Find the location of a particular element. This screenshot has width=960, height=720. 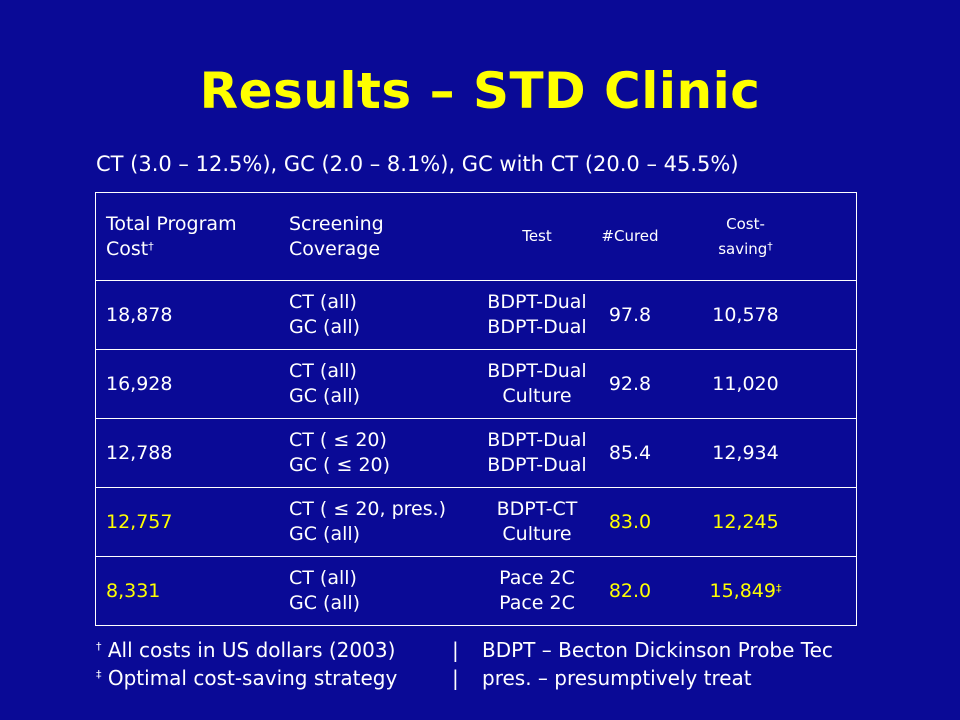

saving-value: 15,849 is located at coordinates (742, 590).